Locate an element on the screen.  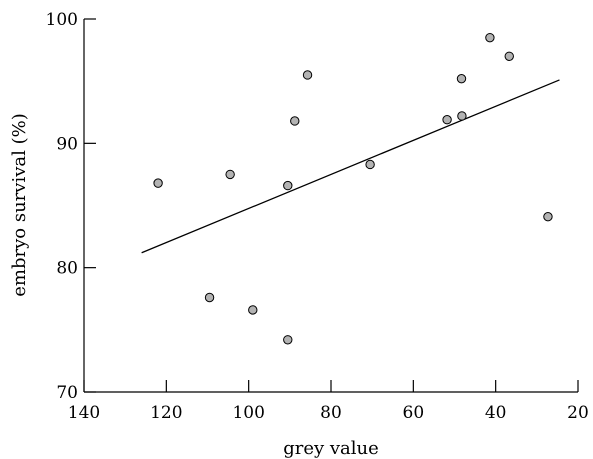
y-tick-label-2: 90 is located at coordinates (67, 144).